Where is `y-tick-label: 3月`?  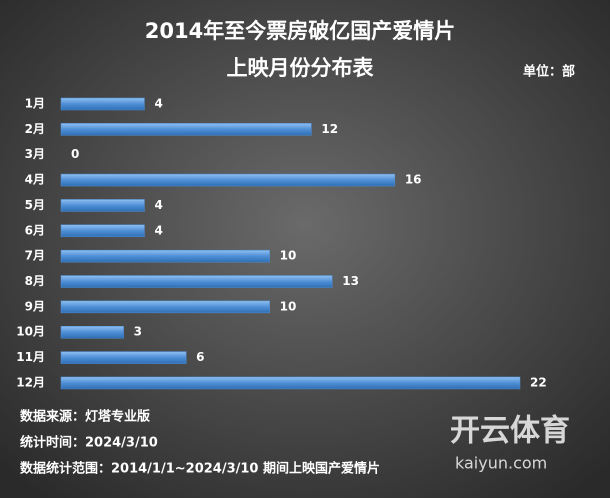
y-tick-label: 3月 is located at coordinates (35, 154).